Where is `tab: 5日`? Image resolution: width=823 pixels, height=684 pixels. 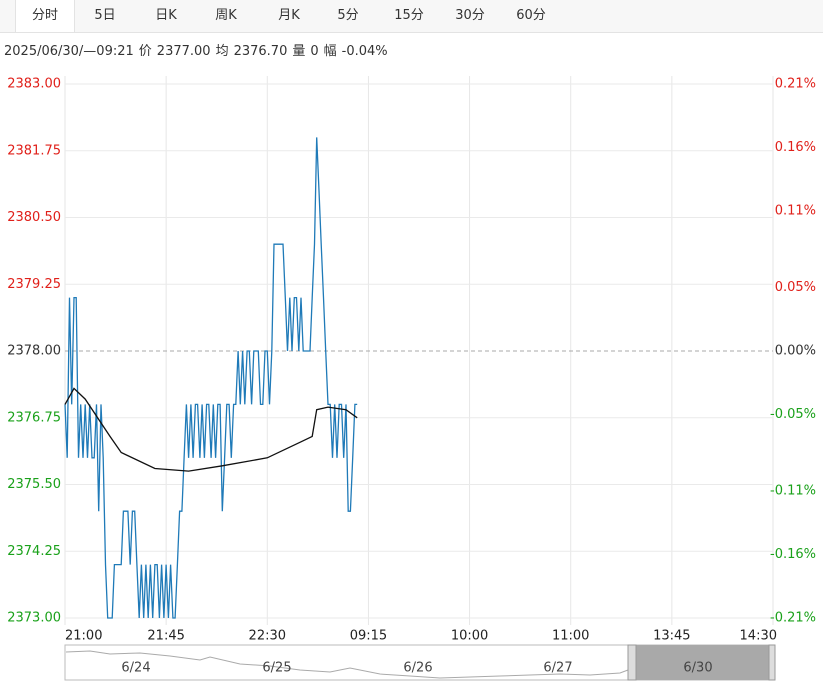
tab: 5日 is located at coordinates (105, 15).